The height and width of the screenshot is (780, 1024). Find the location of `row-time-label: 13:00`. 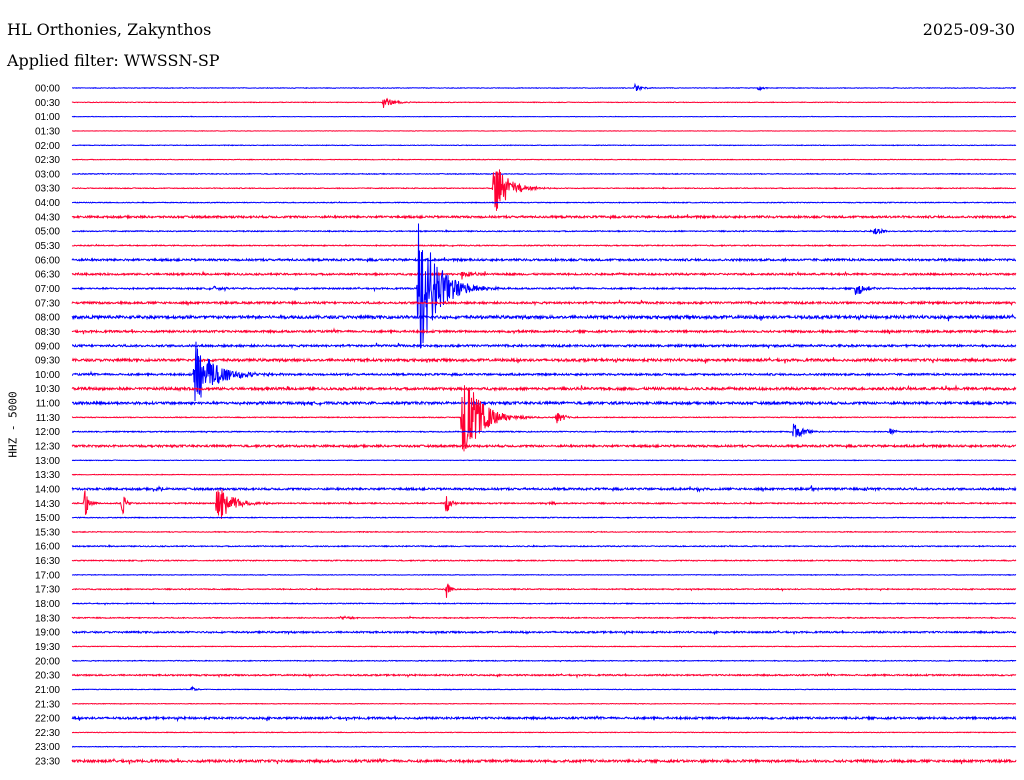

row-time-label: 13:00 is located at coordinates (47, 461).